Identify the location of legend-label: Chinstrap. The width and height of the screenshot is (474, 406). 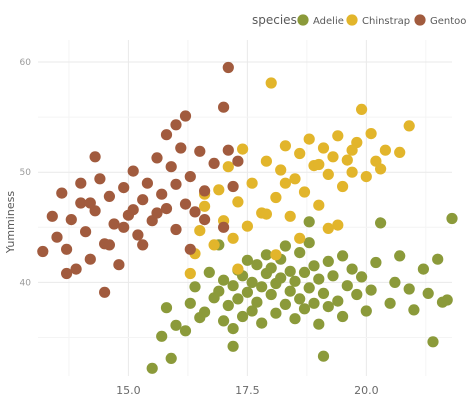
(386, 21).